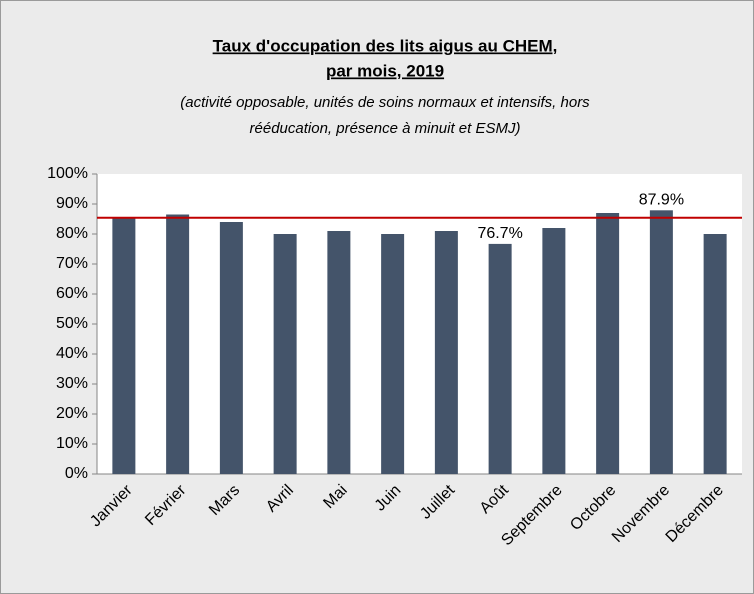 This screenshot has width=754, height=594. What do you see at coordinates (72, 443) in the screenshot?
I see `y-tick-label: 10%` at bounding box center [72, 443].